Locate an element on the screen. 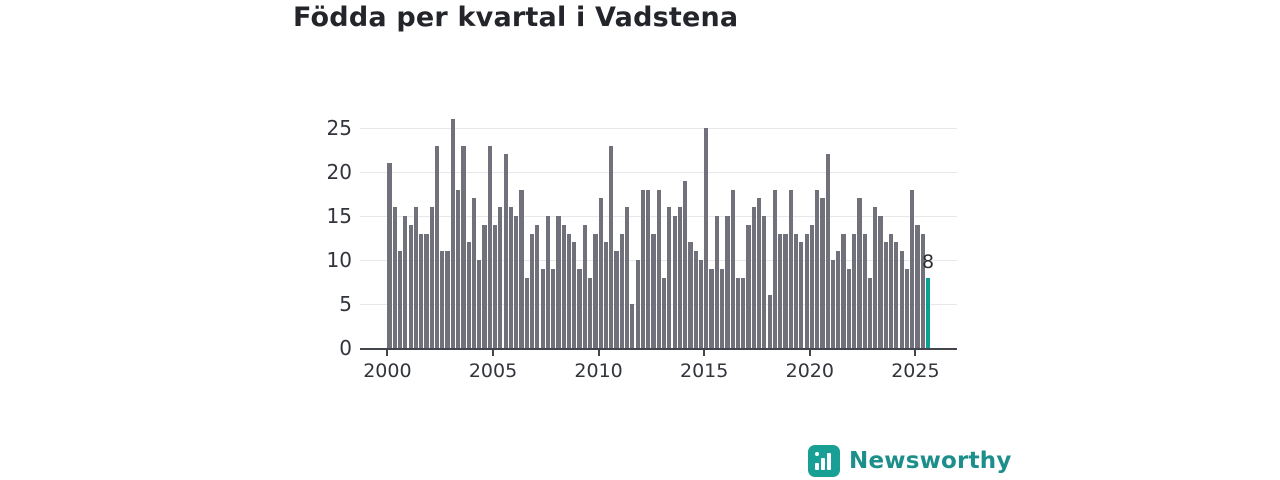 Image resolution: width=1280 pixels, height=480 pixels. y-axis-label-5: 5 is located at coordinates (345, 304).